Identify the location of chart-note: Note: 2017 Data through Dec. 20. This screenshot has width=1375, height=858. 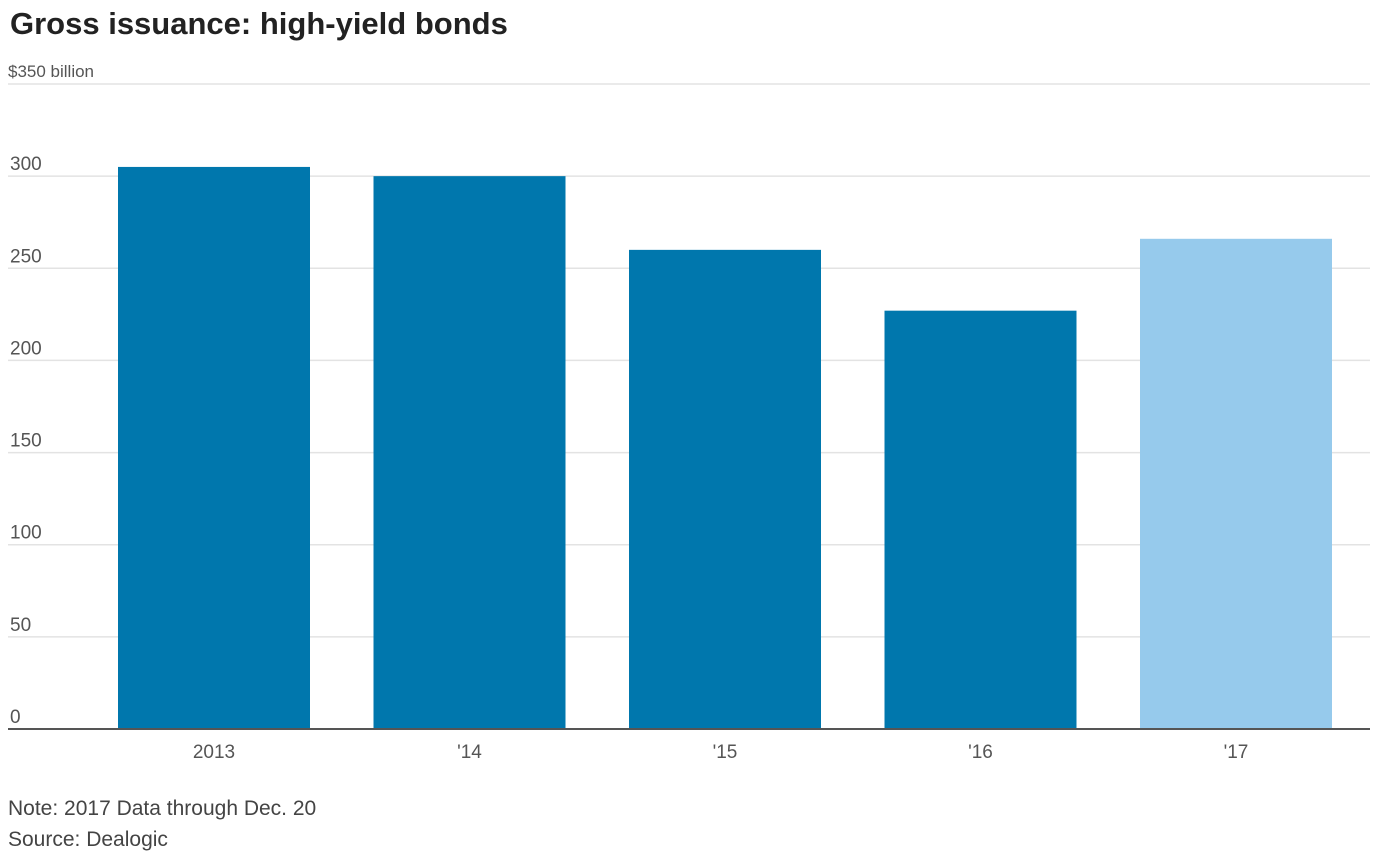
(162, 808).